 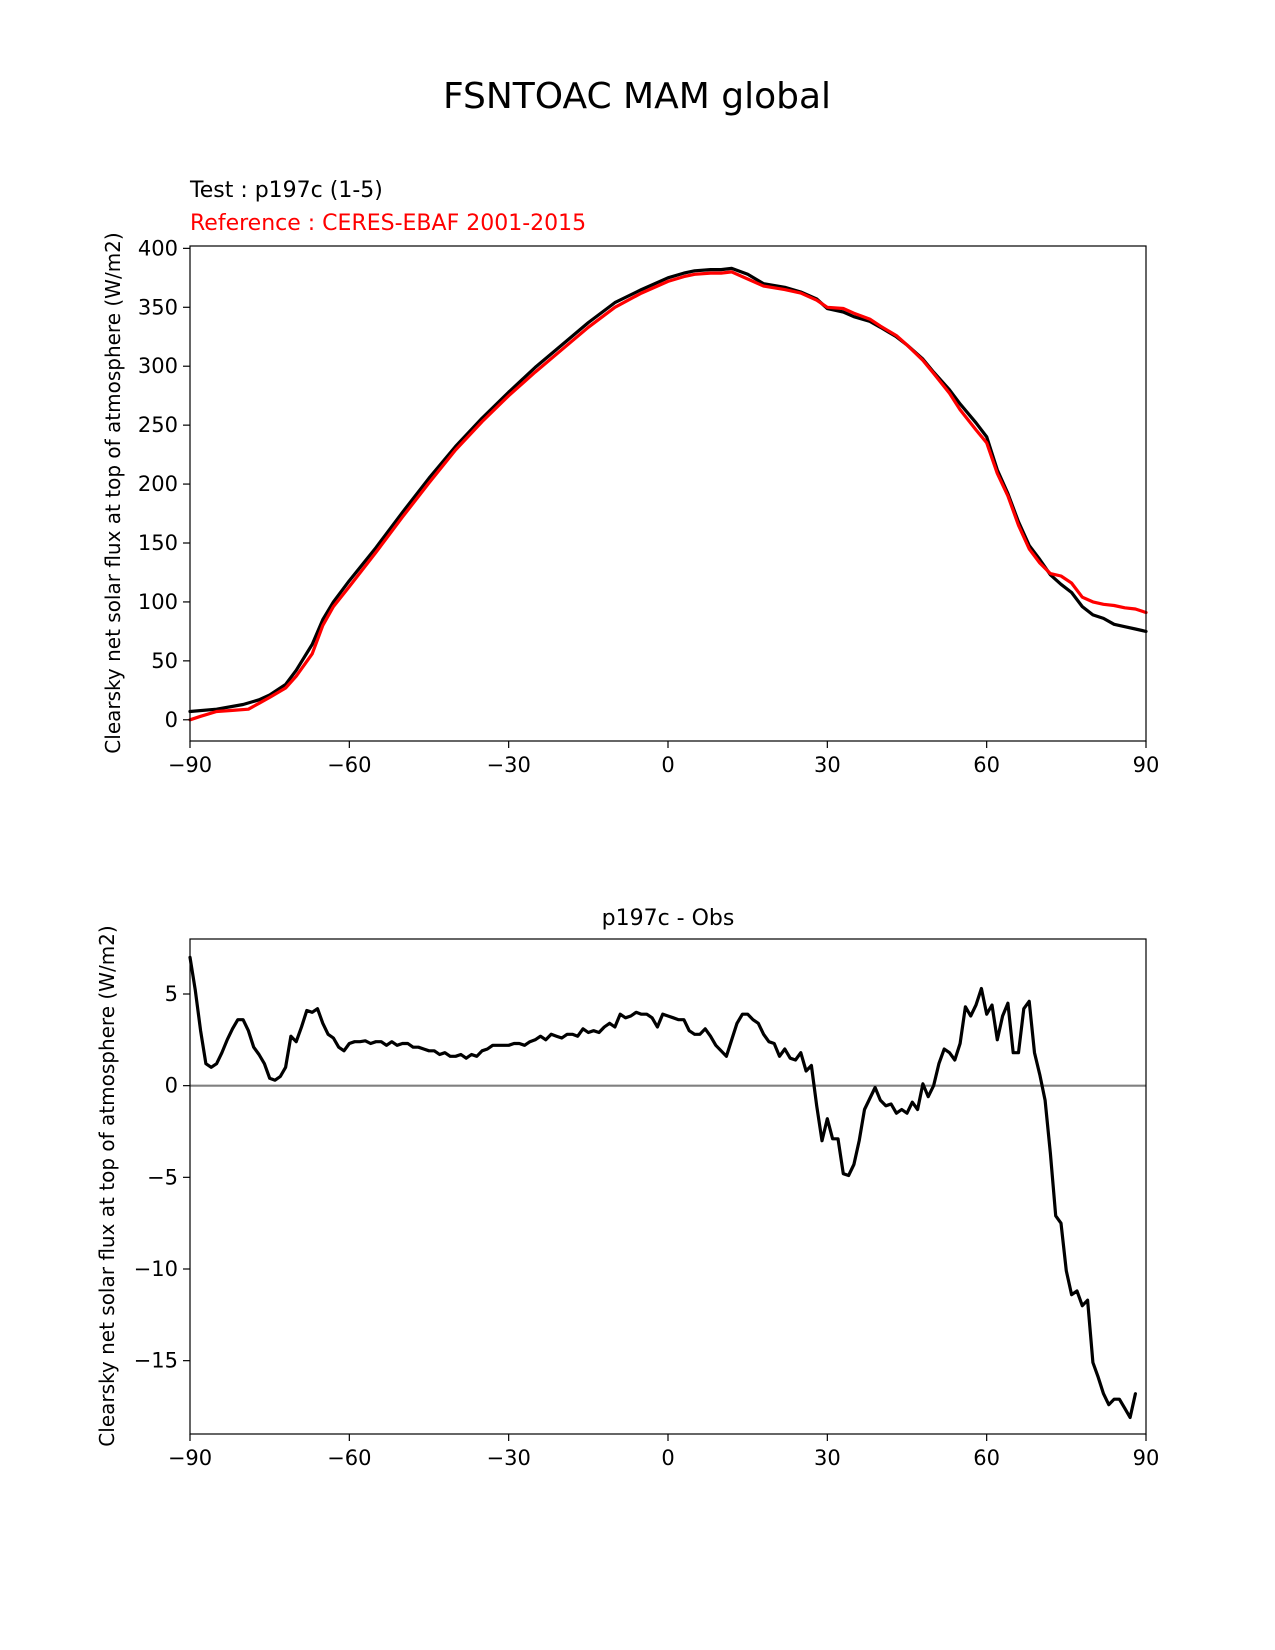 What do you see at coordinates (509, 1458) in the screenshot?
I see `bottom-x-tick-label: −30` at bounding box center [509, 1458].